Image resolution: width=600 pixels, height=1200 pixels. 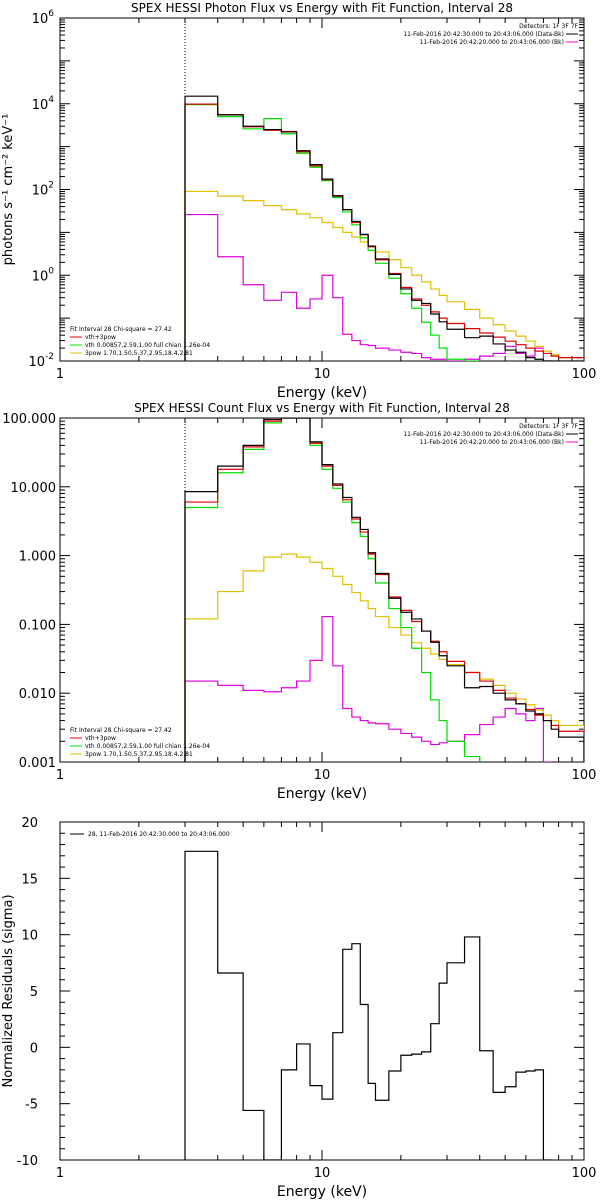 I want to click on y-axis-label: photons s⁻¹ cm⁻² keV⁻¹, so click(x=8, y=190).